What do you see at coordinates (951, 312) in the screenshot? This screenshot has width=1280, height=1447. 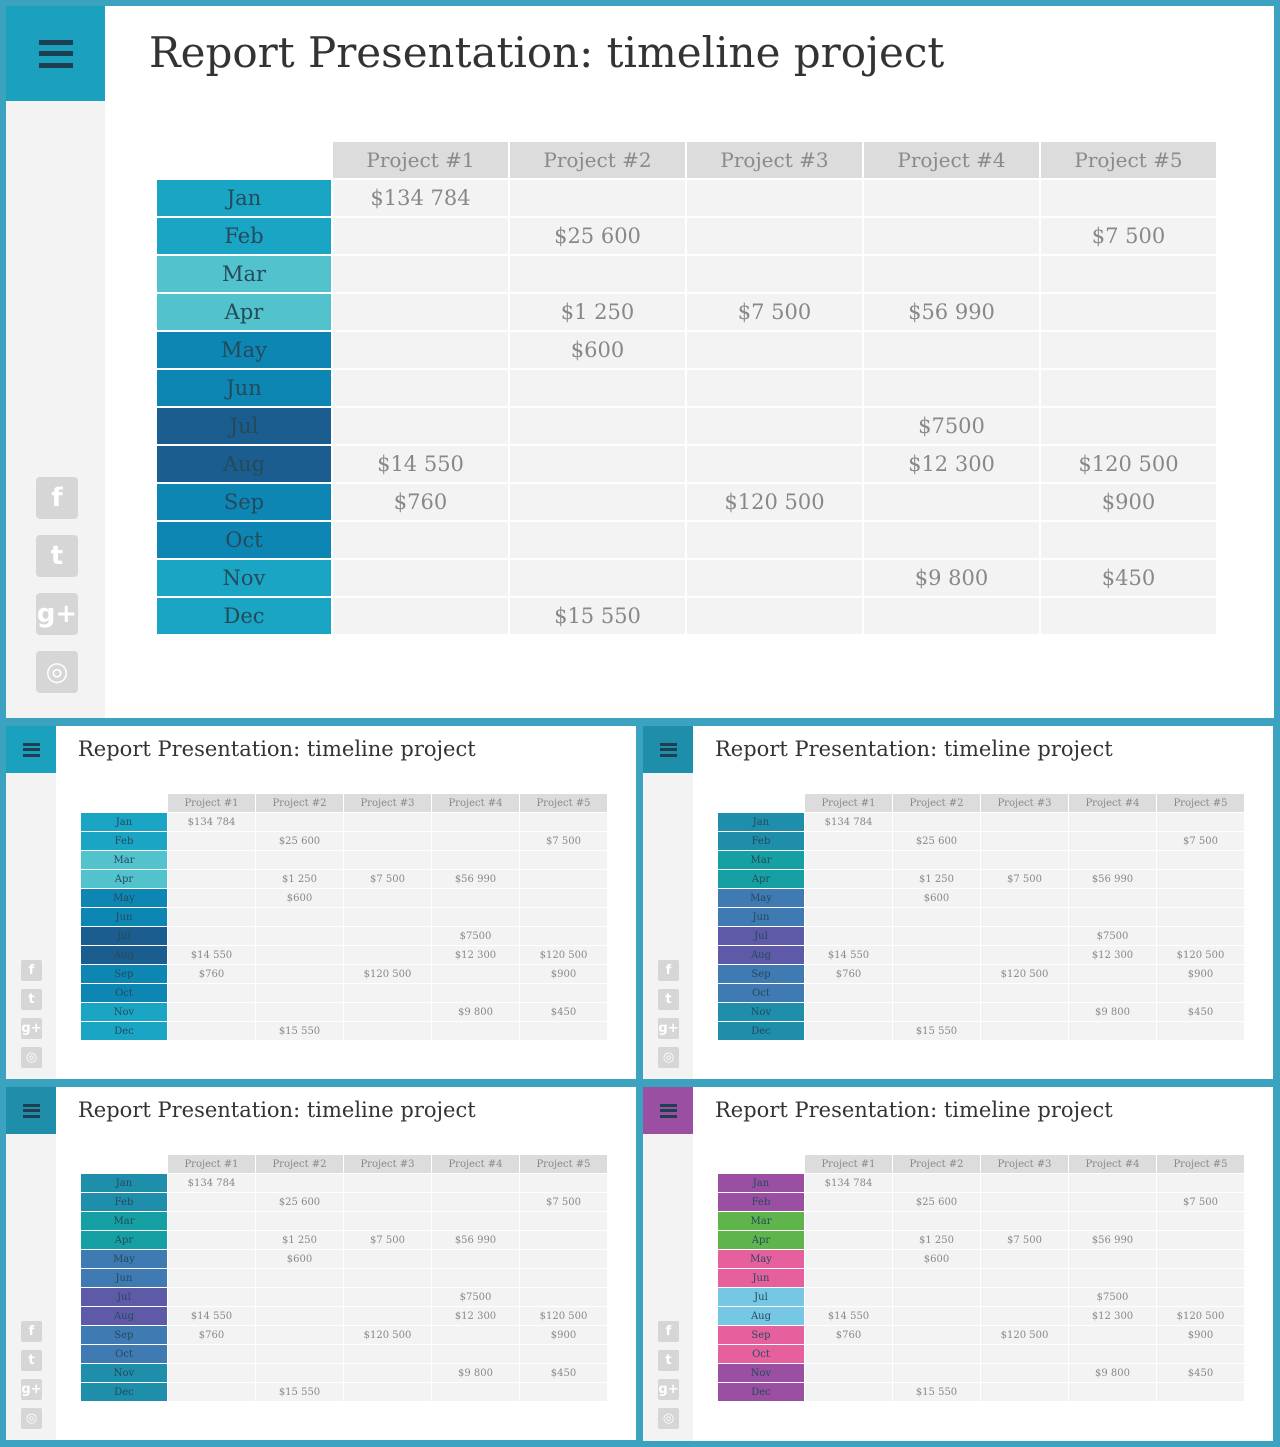 I see `value-cell: $56 990` at bounding box center [951, 312].